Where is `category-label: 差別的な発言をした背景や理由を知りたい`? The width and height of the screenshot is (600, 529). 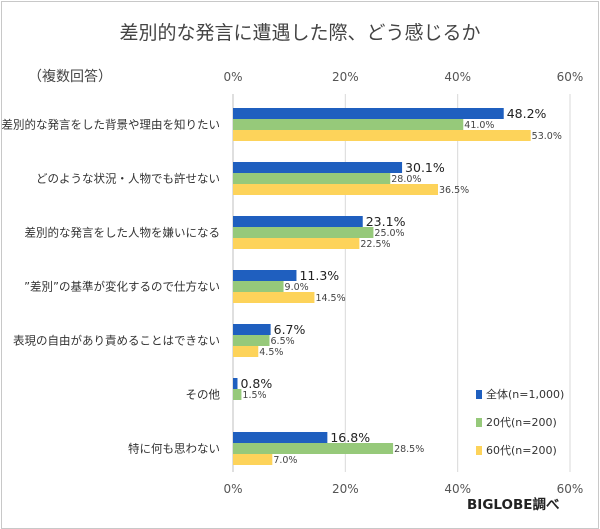
category-label: 差別的な発言をした背景や理由を知りたい is located at coordinates (111, 125).